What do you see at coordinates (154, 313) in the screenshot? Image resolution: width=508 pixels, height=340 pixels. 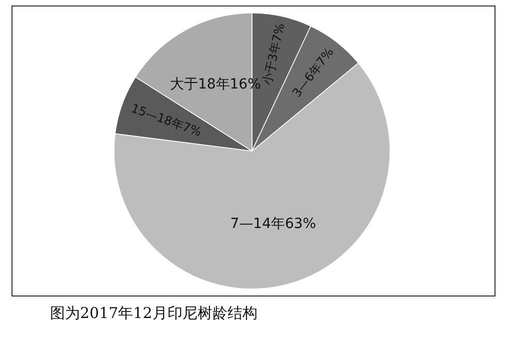 I see `text: 图为2017年12月印尼树龄结构` at bounding box center [154, 313].